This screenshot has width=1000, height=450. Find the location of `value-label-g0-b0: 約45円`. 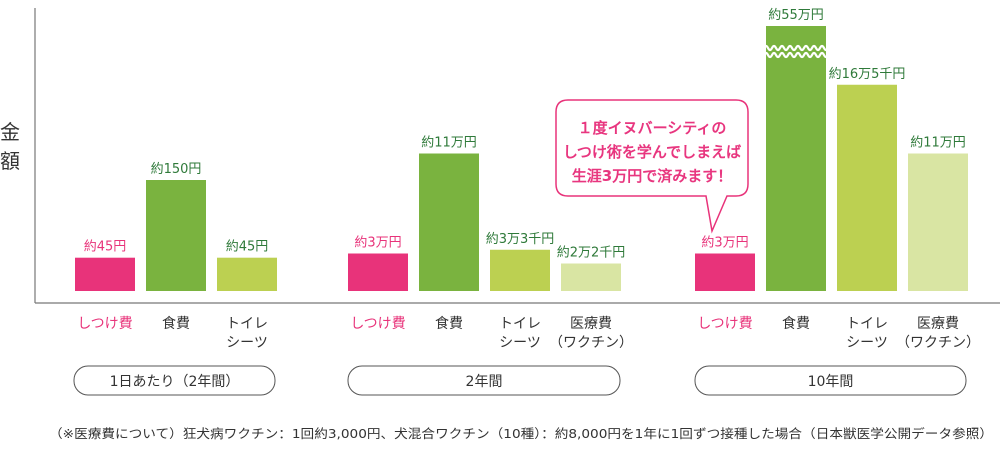

value-label-g0-b0: 約45円 is located at coordinates (105, 247).